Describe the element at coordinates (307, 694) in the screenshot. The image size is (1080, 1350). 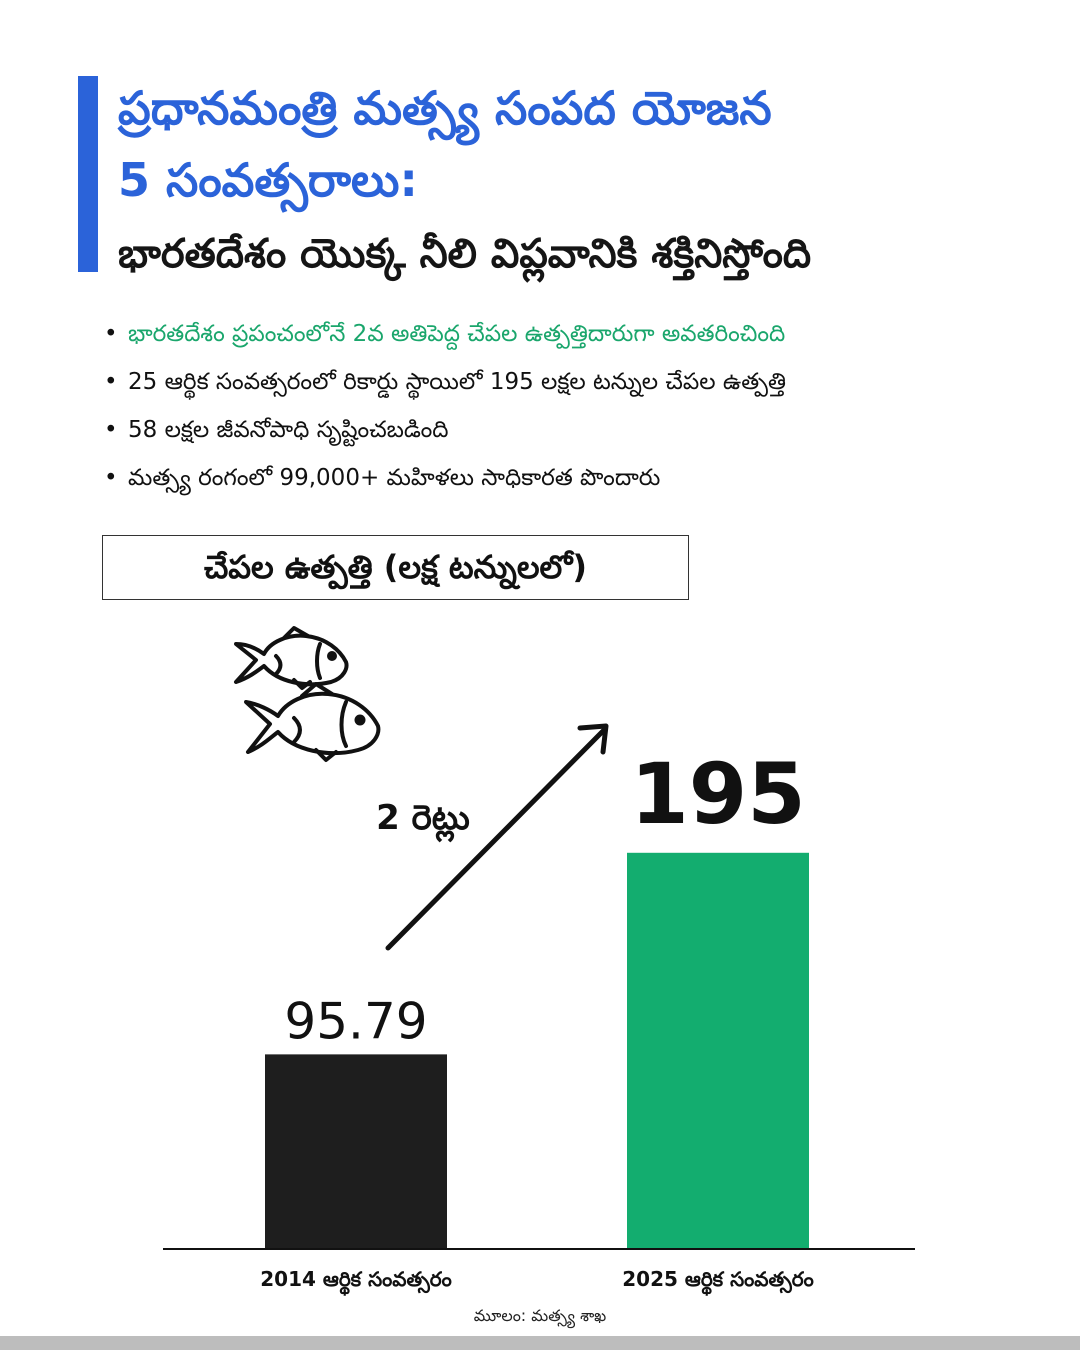
I see `fish-icon` at that location.